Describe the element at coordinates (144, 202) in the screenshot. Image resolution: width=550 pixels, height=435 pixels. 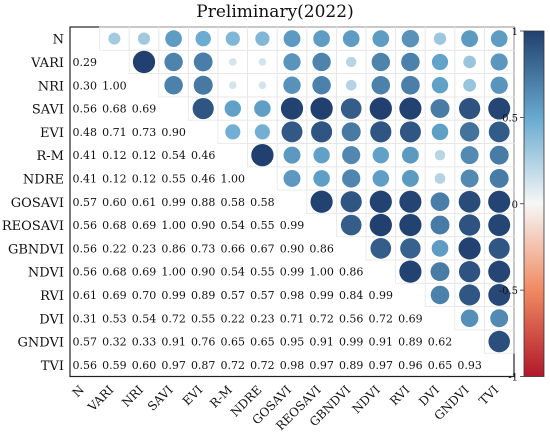
I see `correlation-value: 0.61` at that location.